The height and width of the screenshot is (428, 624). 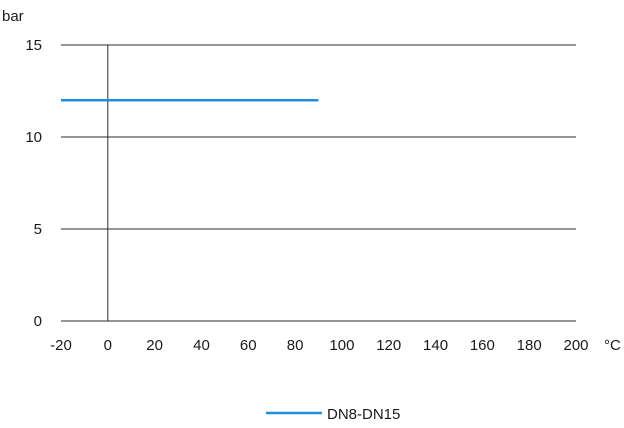 I want to click on x-tick-label-40: 40, so click(x=201, y=345).